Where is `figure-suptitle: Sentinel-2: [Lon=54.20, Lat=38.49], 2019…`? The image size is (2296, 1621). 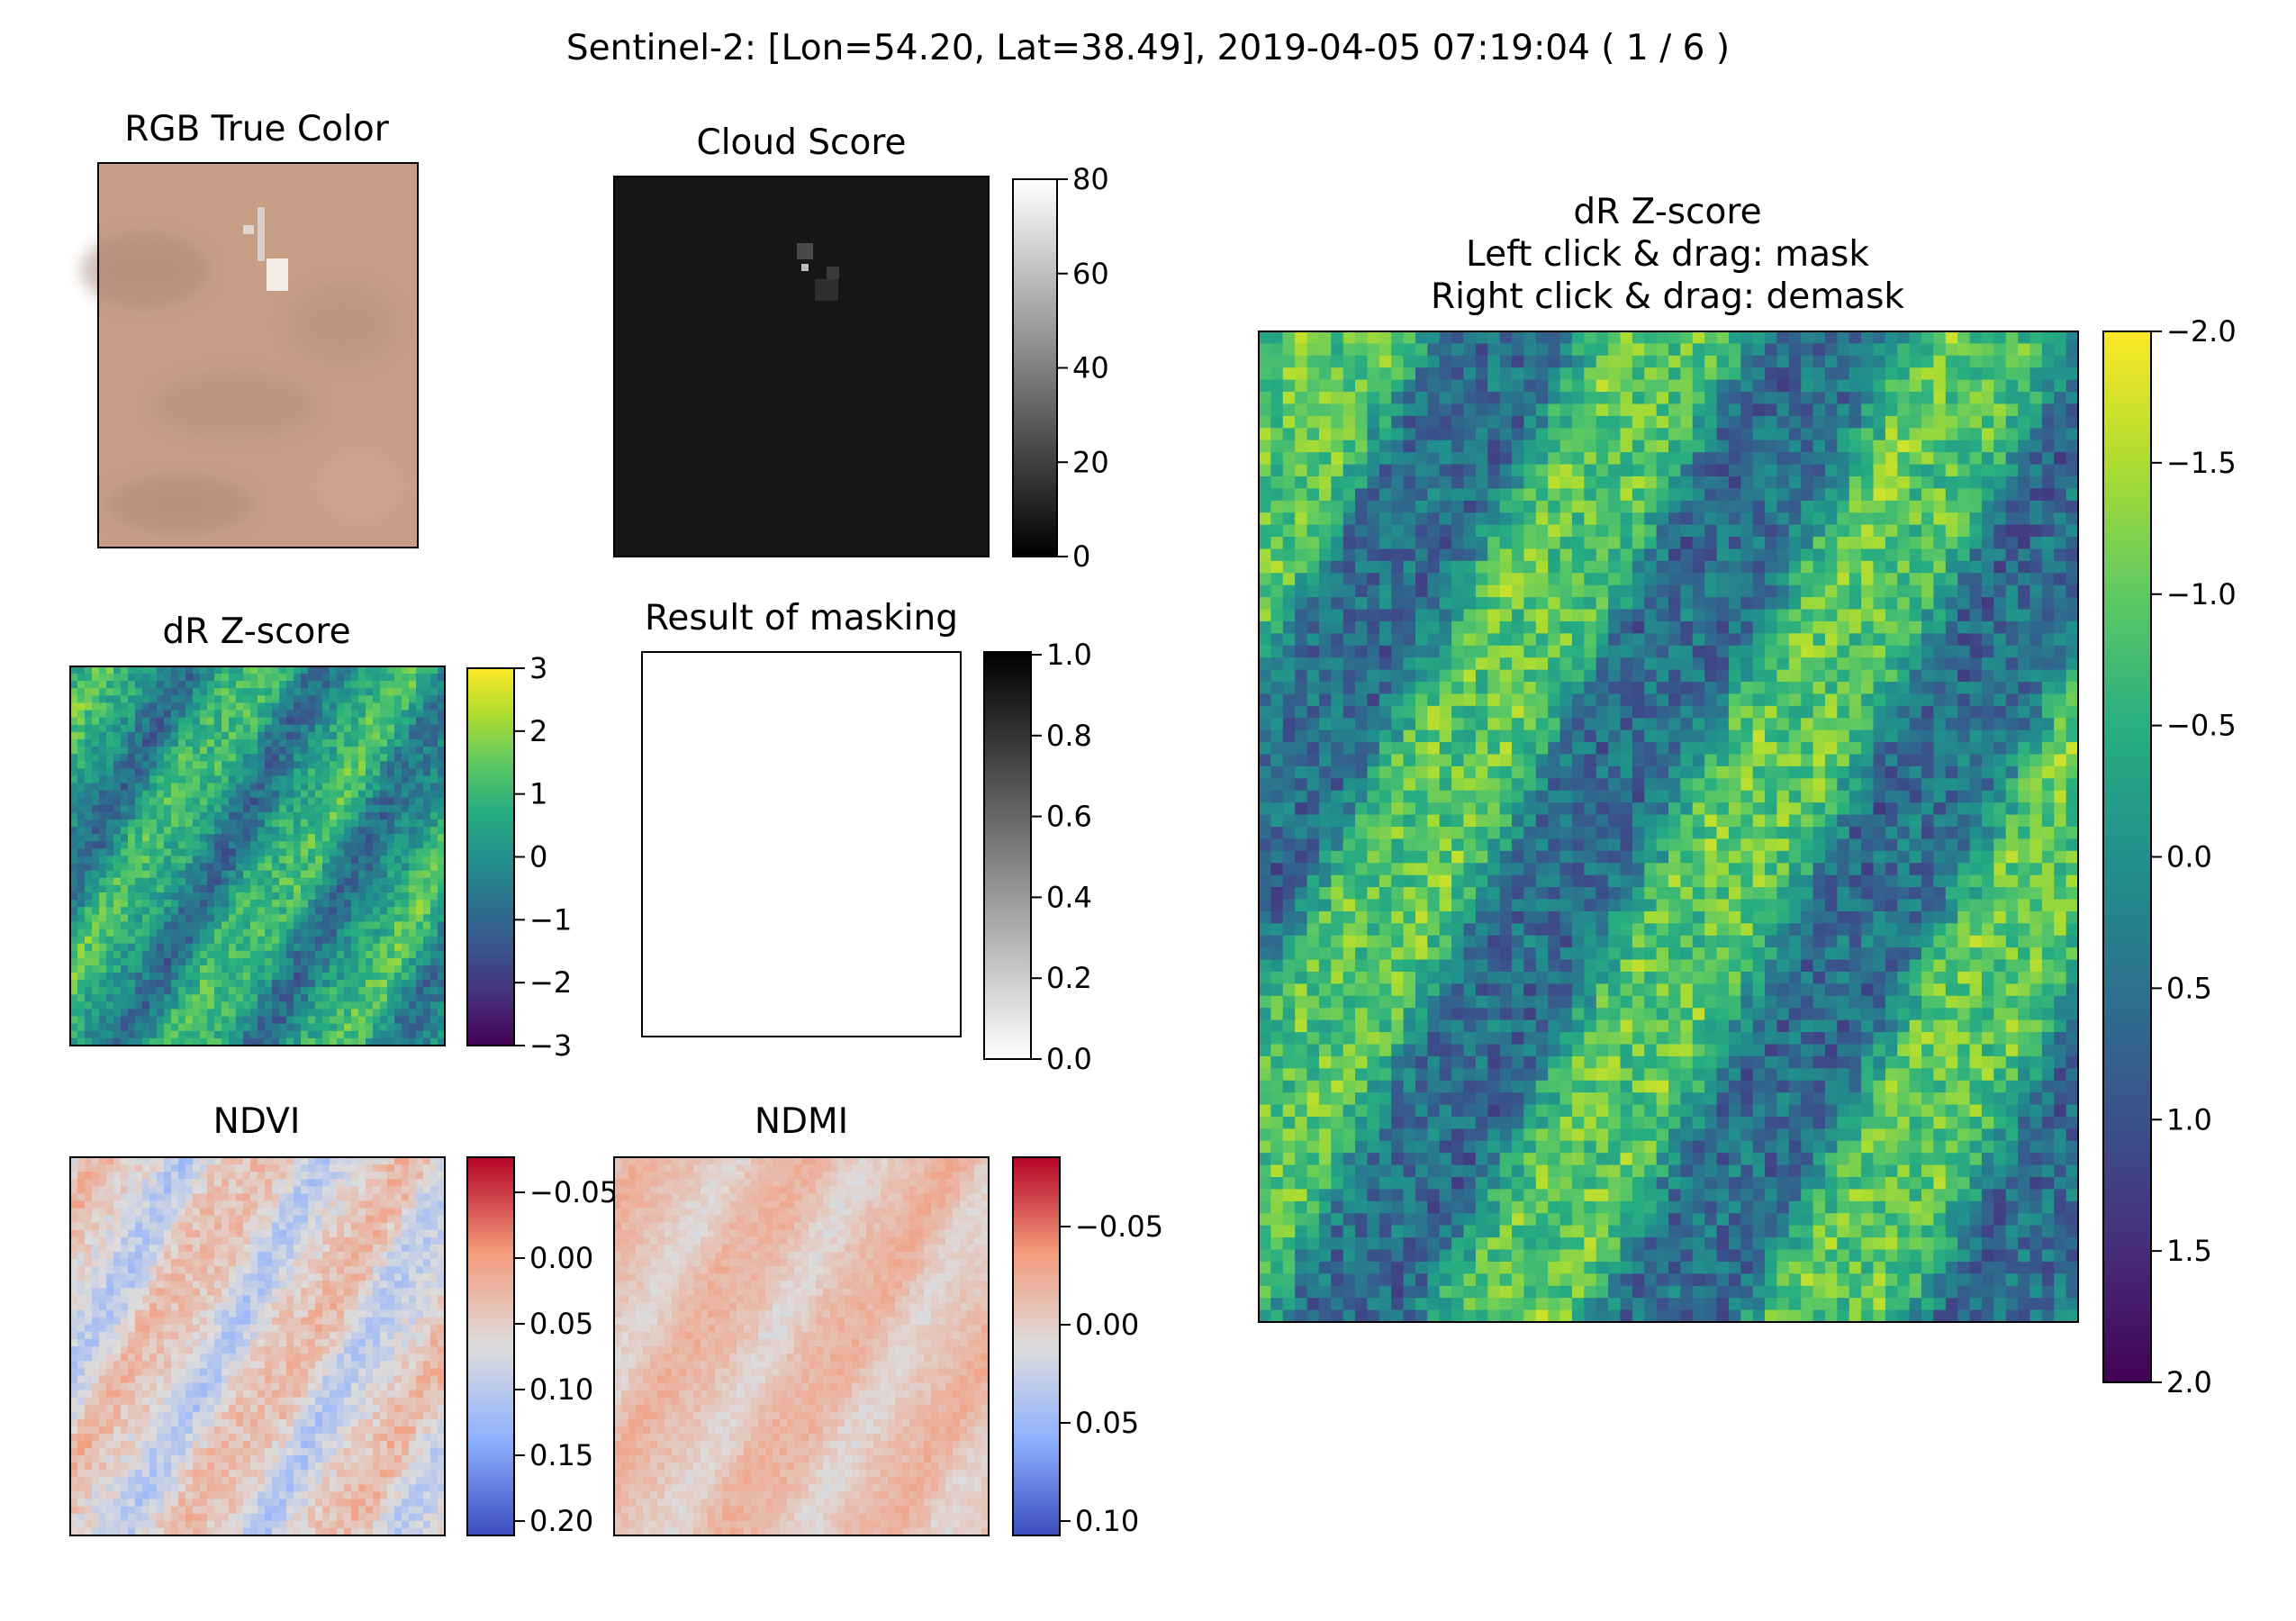
figure-suptitle: Sentinel-2: [Lon=54.20, Lat=38.49], 2019… is located at coordinates (1148, 48).